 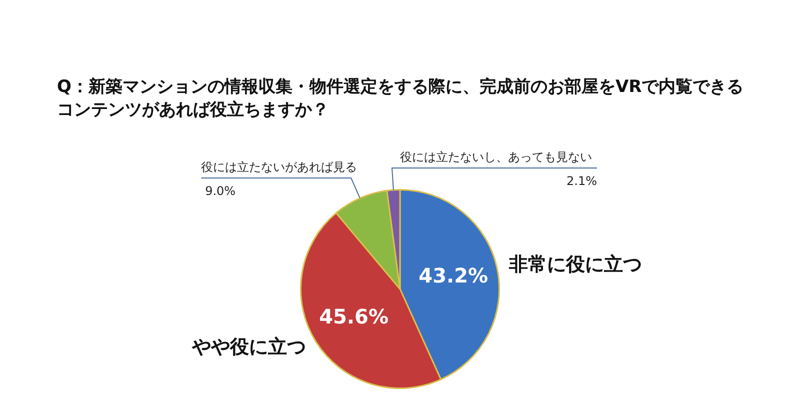 I want to click on data-label: 43.2%, so click(x=453, y=276).